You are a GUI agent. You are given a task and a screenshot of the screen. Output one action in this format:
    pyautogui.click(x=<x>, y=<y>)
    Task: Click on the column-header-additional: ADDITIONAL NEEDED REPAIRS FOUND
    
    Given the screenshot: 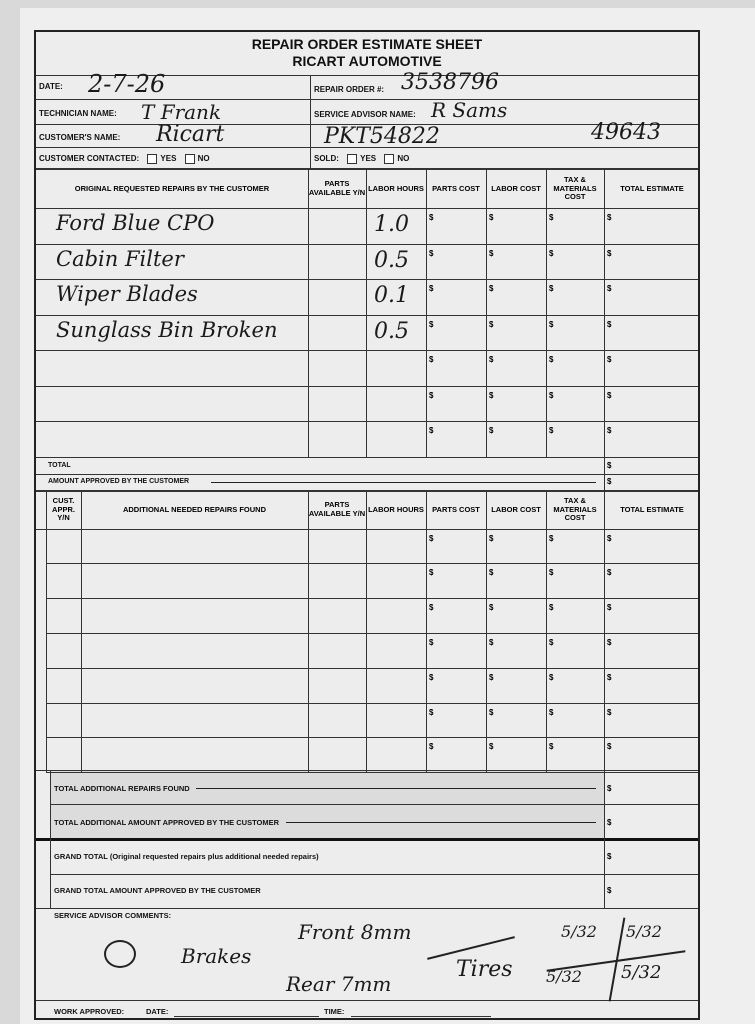 What is the action you would take?
    pyautogui.click(x=194, y=509)
    